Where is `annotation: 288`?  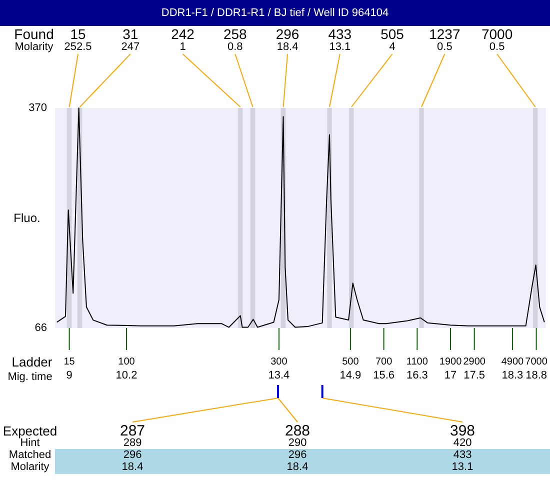 annotation: 288 is located at coordinates (297, 431).